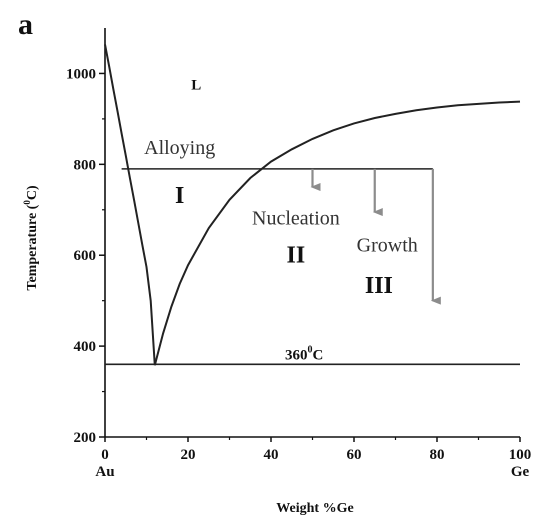  I want to click on x-end-label-ge: Ge, so click(520, 472).